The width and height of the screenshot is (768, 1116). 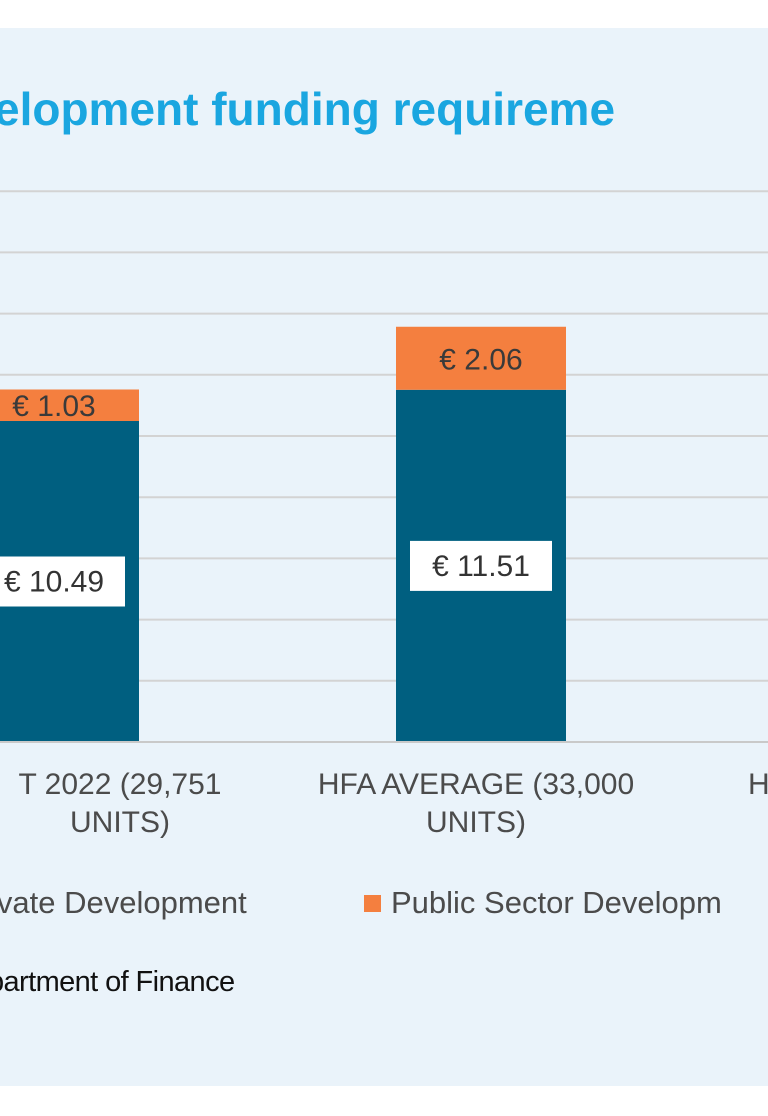 I want to click on data-label: € 2.06, so click(x=480, y=359).